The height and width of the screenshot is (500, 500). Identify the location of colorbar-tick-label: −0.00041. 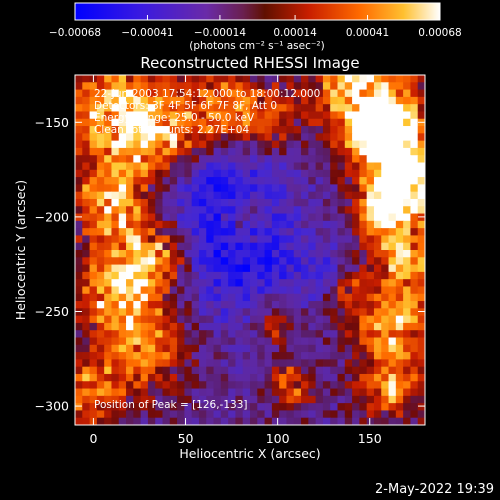
(147, 33).